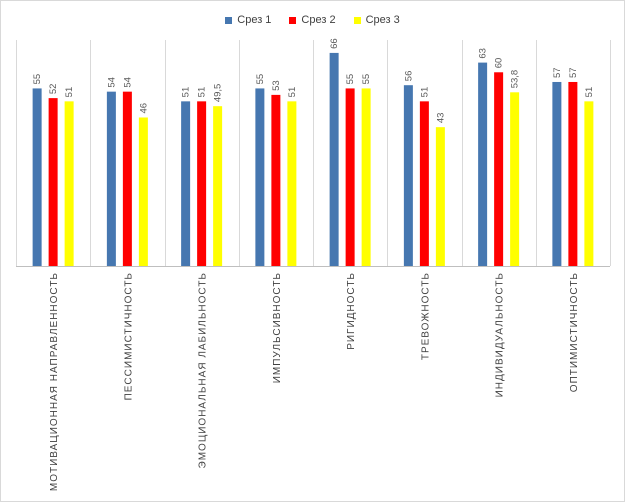 Image resolution: width=625 pixels, height=502 pixels. Describe the element at coordinates (574, 332) in the screenshot. I see `x-tick-label: ОПТИМИСТИЧНОСТЬ` at that location.